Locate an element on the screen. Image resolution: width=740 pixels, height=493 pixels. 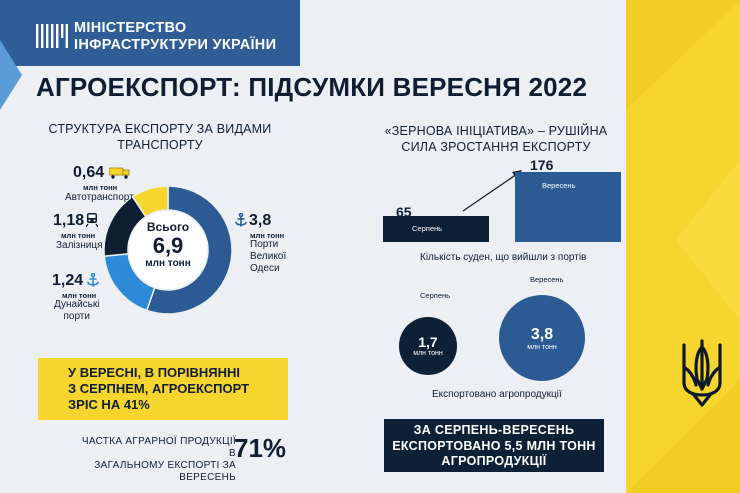
odesa-label-line2: Великої is located at coordinates (268, 256).